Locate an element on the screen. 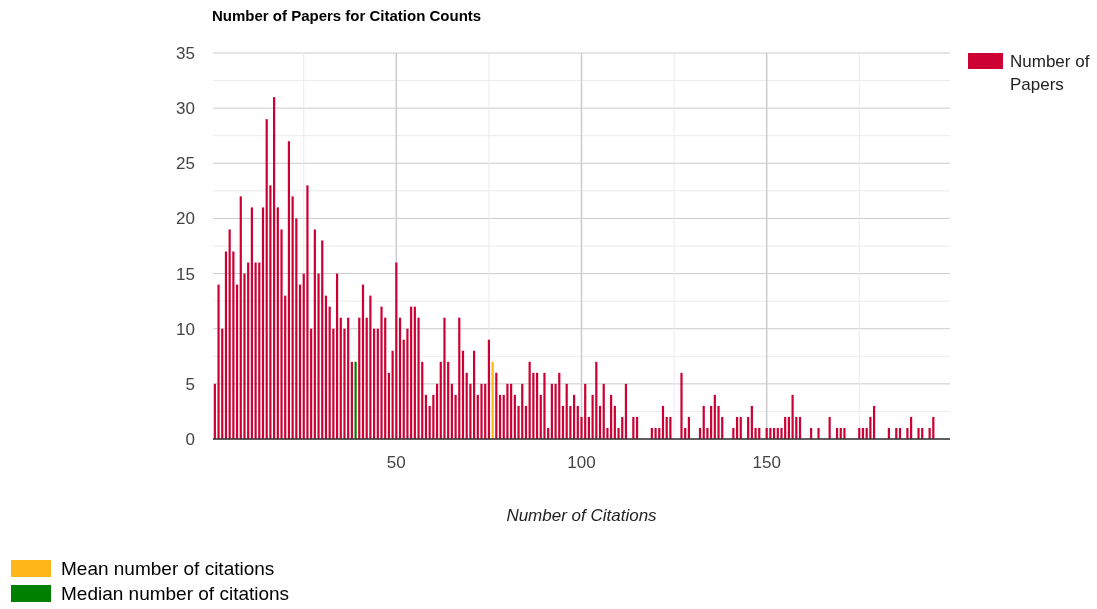 This screenshot has height=609, width=1097. legend-label: Mean number of citations is located at coordinates (168, 568).